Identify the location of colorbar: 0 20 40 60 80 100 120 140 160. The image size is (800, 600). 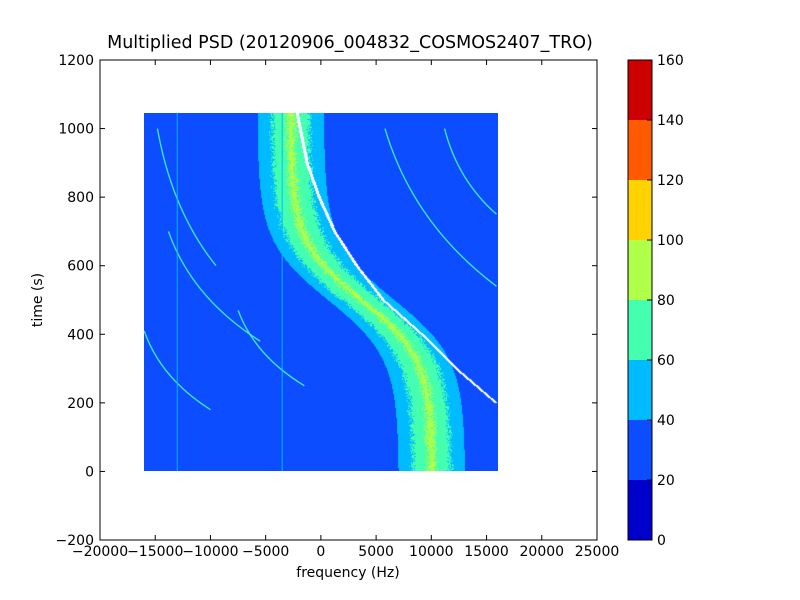
(655, 301).